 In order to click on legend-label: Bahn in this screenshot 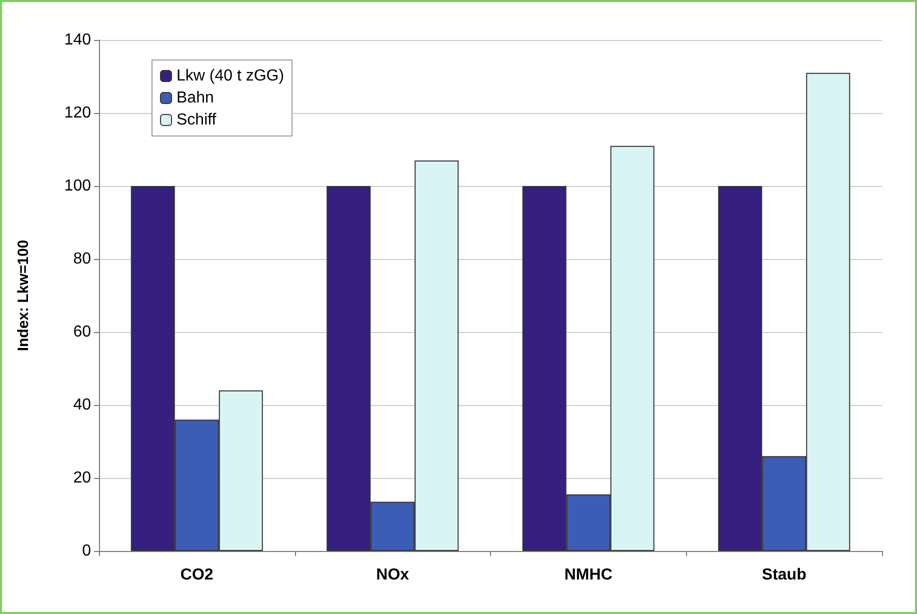, I will do `click(195, 98)`.